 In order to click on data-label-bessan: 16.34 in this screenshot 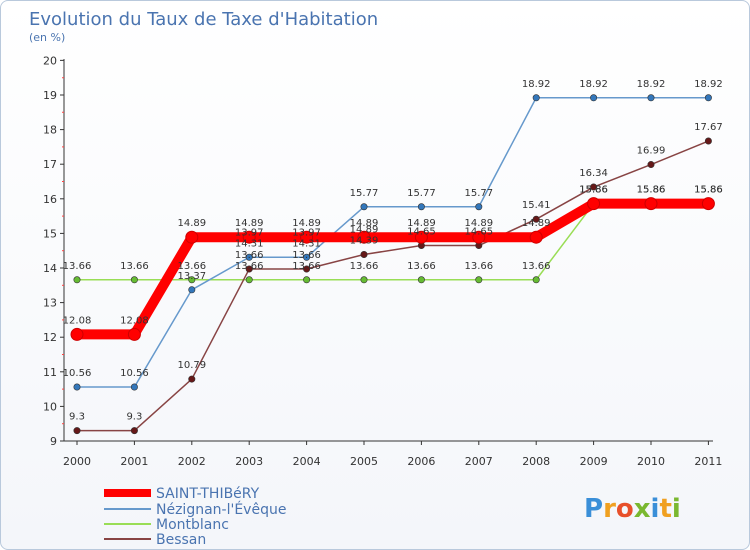, I will do `click(593, 173)`.